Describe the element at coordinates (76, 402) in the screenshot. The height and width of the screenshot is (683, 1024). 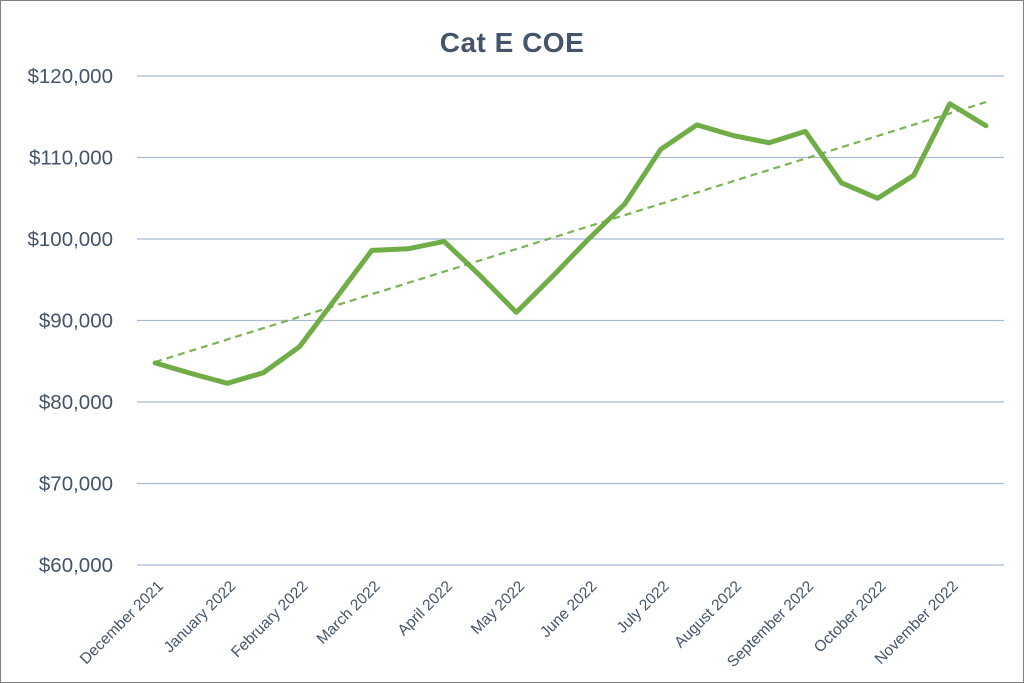
I see `y-axis-tick-label: $80,000` at that location.